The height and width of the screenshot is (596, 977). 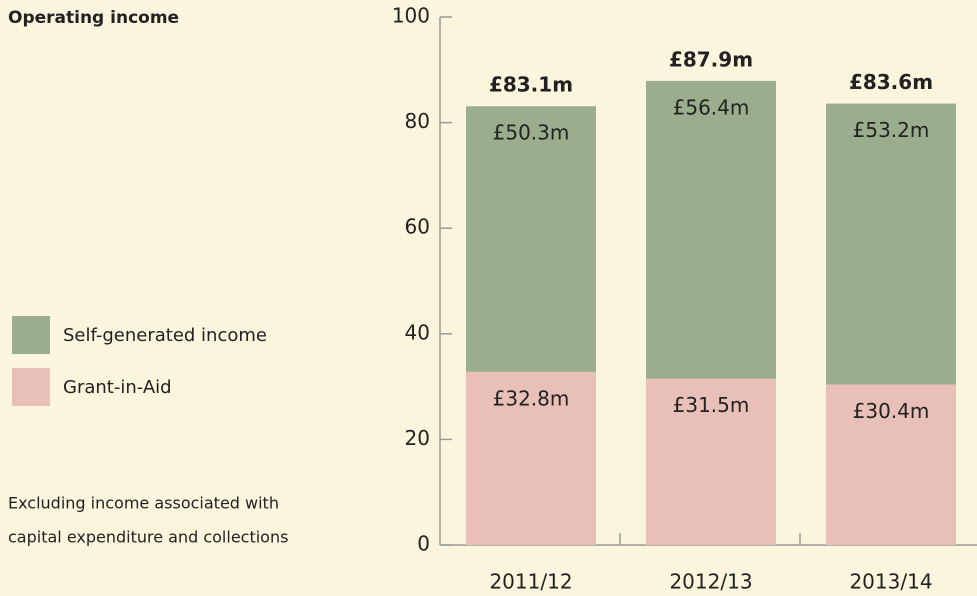 What do you see at coordinates (531, 398) in the screenshot?
I see `value-label: £32.8m` at bounding box center [531, 398].